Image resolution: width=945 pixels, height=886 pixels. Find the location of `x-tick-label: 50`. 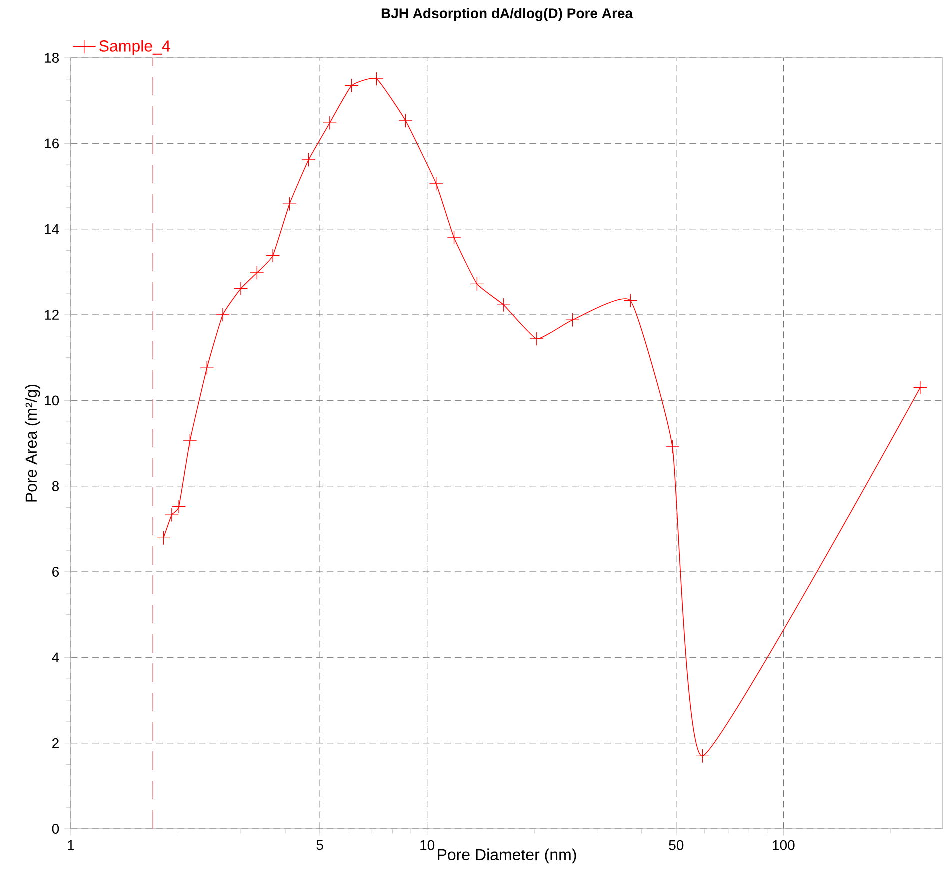

x-tick-label: 50 is located at coordinates (676, 845).